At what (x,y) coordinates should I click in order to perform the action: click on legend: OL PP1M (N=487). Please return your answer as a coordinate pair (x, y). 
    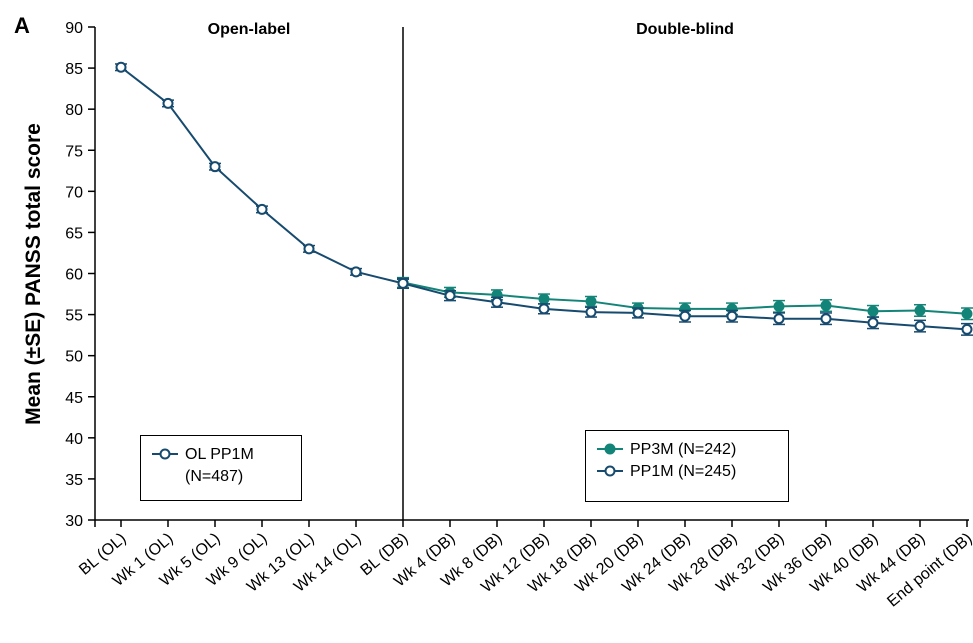
    Looking at the image, I should click on (221, 468).